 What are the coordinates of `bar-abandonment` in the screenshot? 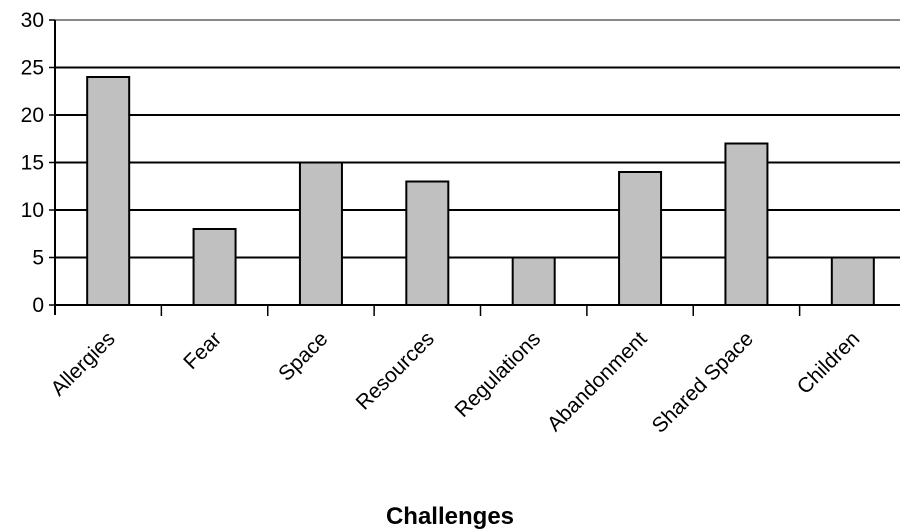 It's located at (640, 238).